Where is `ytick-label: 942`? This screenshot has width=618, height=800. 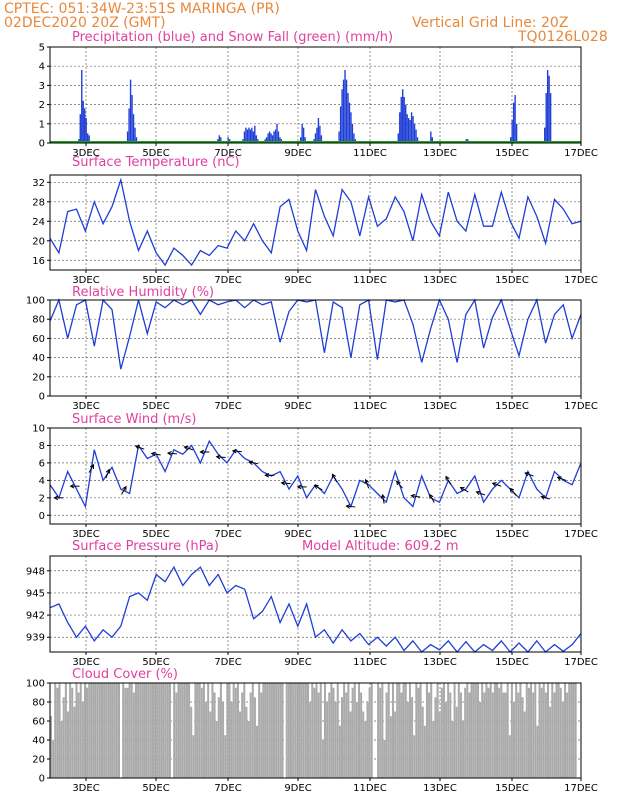
ytick-label: 942 is located at coordinates (35, 616).